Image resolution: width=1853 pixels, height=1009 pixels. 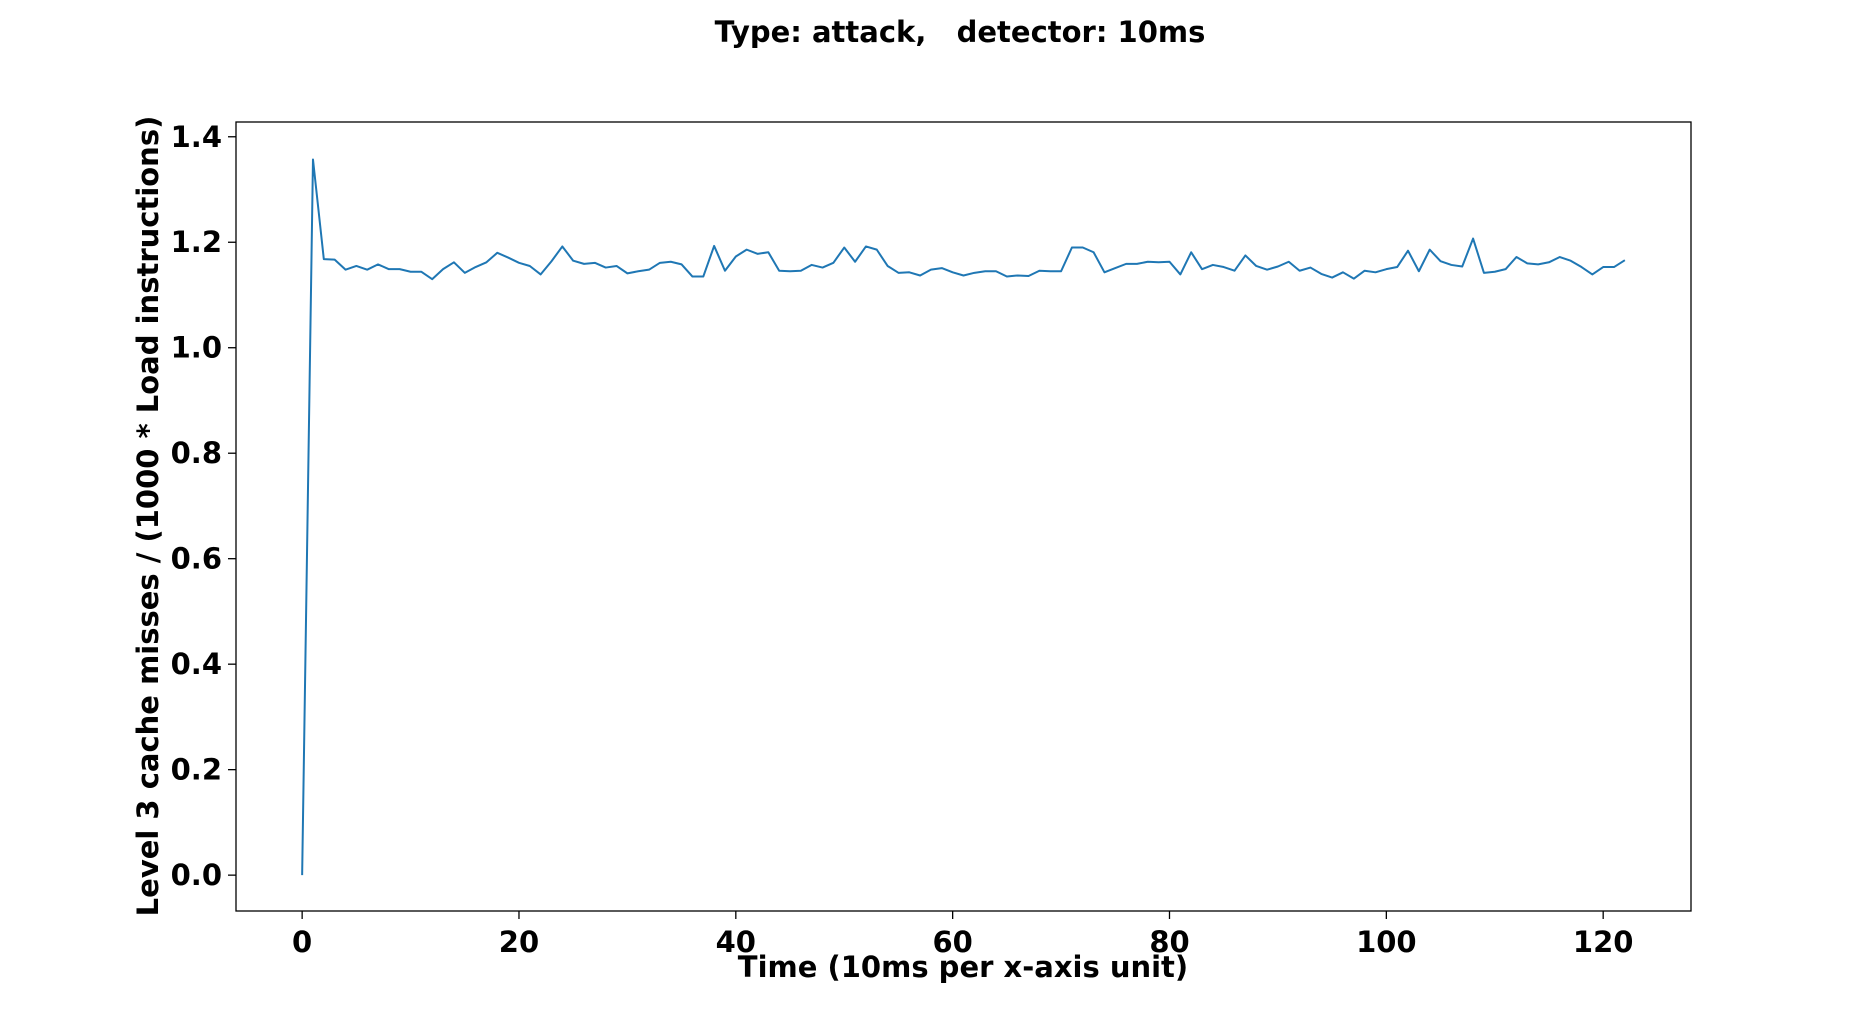 I want to click on y-axis-ticks: 0.0 0.2 0.4 0.6 0.8 1.0 1.2 1.4, so click(x=203, y=506).